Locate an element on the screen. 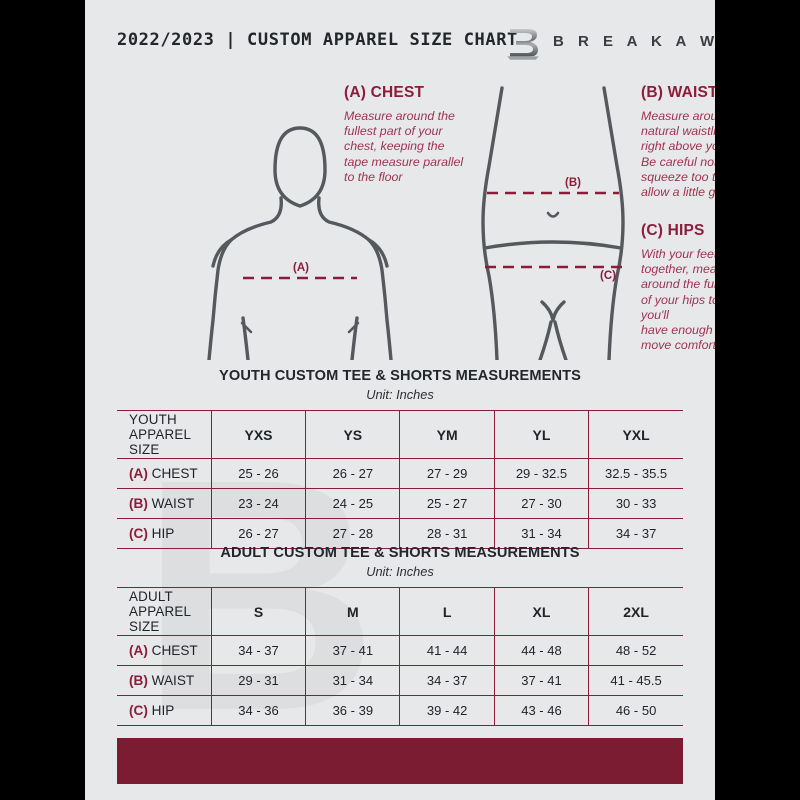  adult-cell: 41 - 45.5 is located at coordinates (635, 680).